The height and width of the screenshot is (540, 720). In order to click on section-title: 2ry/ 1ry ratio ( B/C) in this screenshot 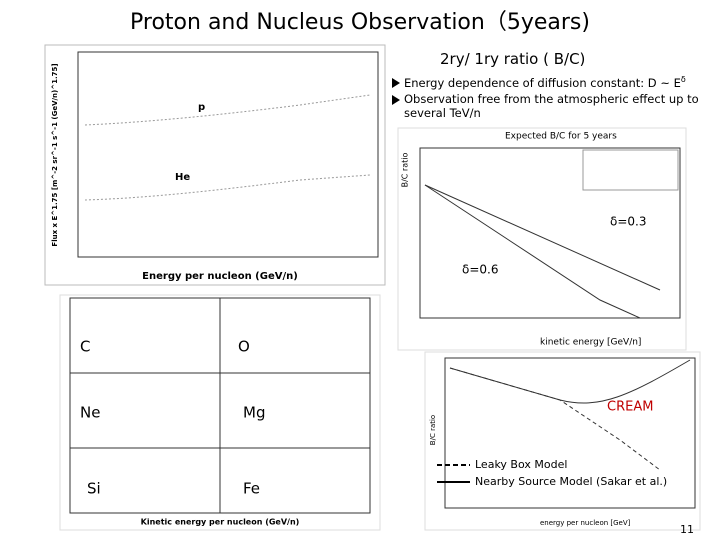, I will do `click(513, 59)`.